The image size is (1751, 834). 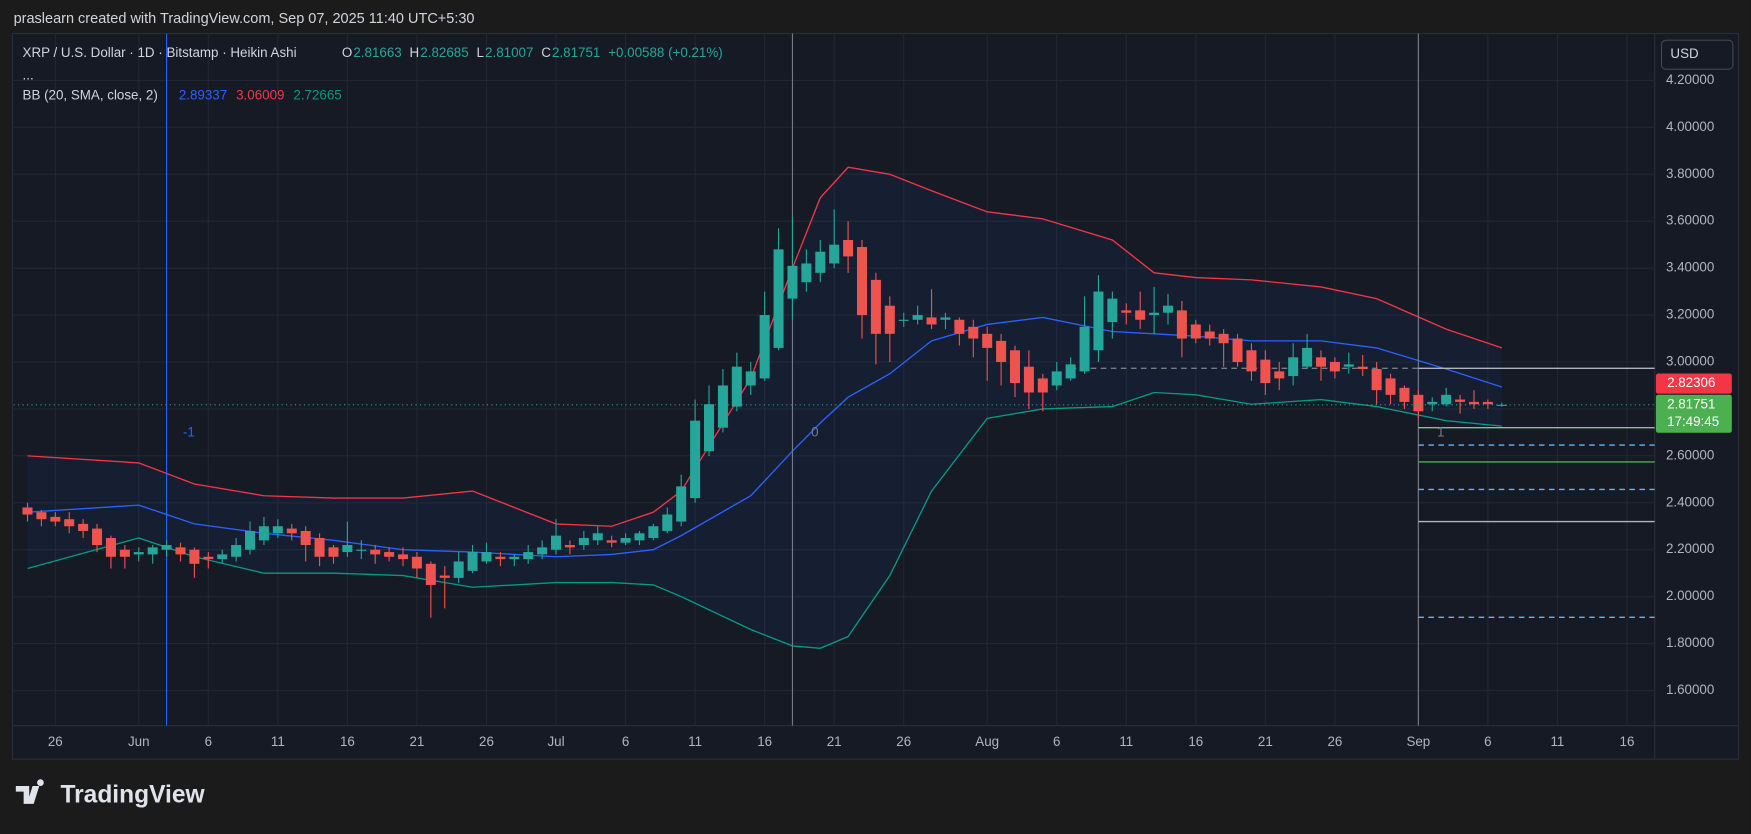 I want to click on marker-label: 1, so click(x=1440, y=432).